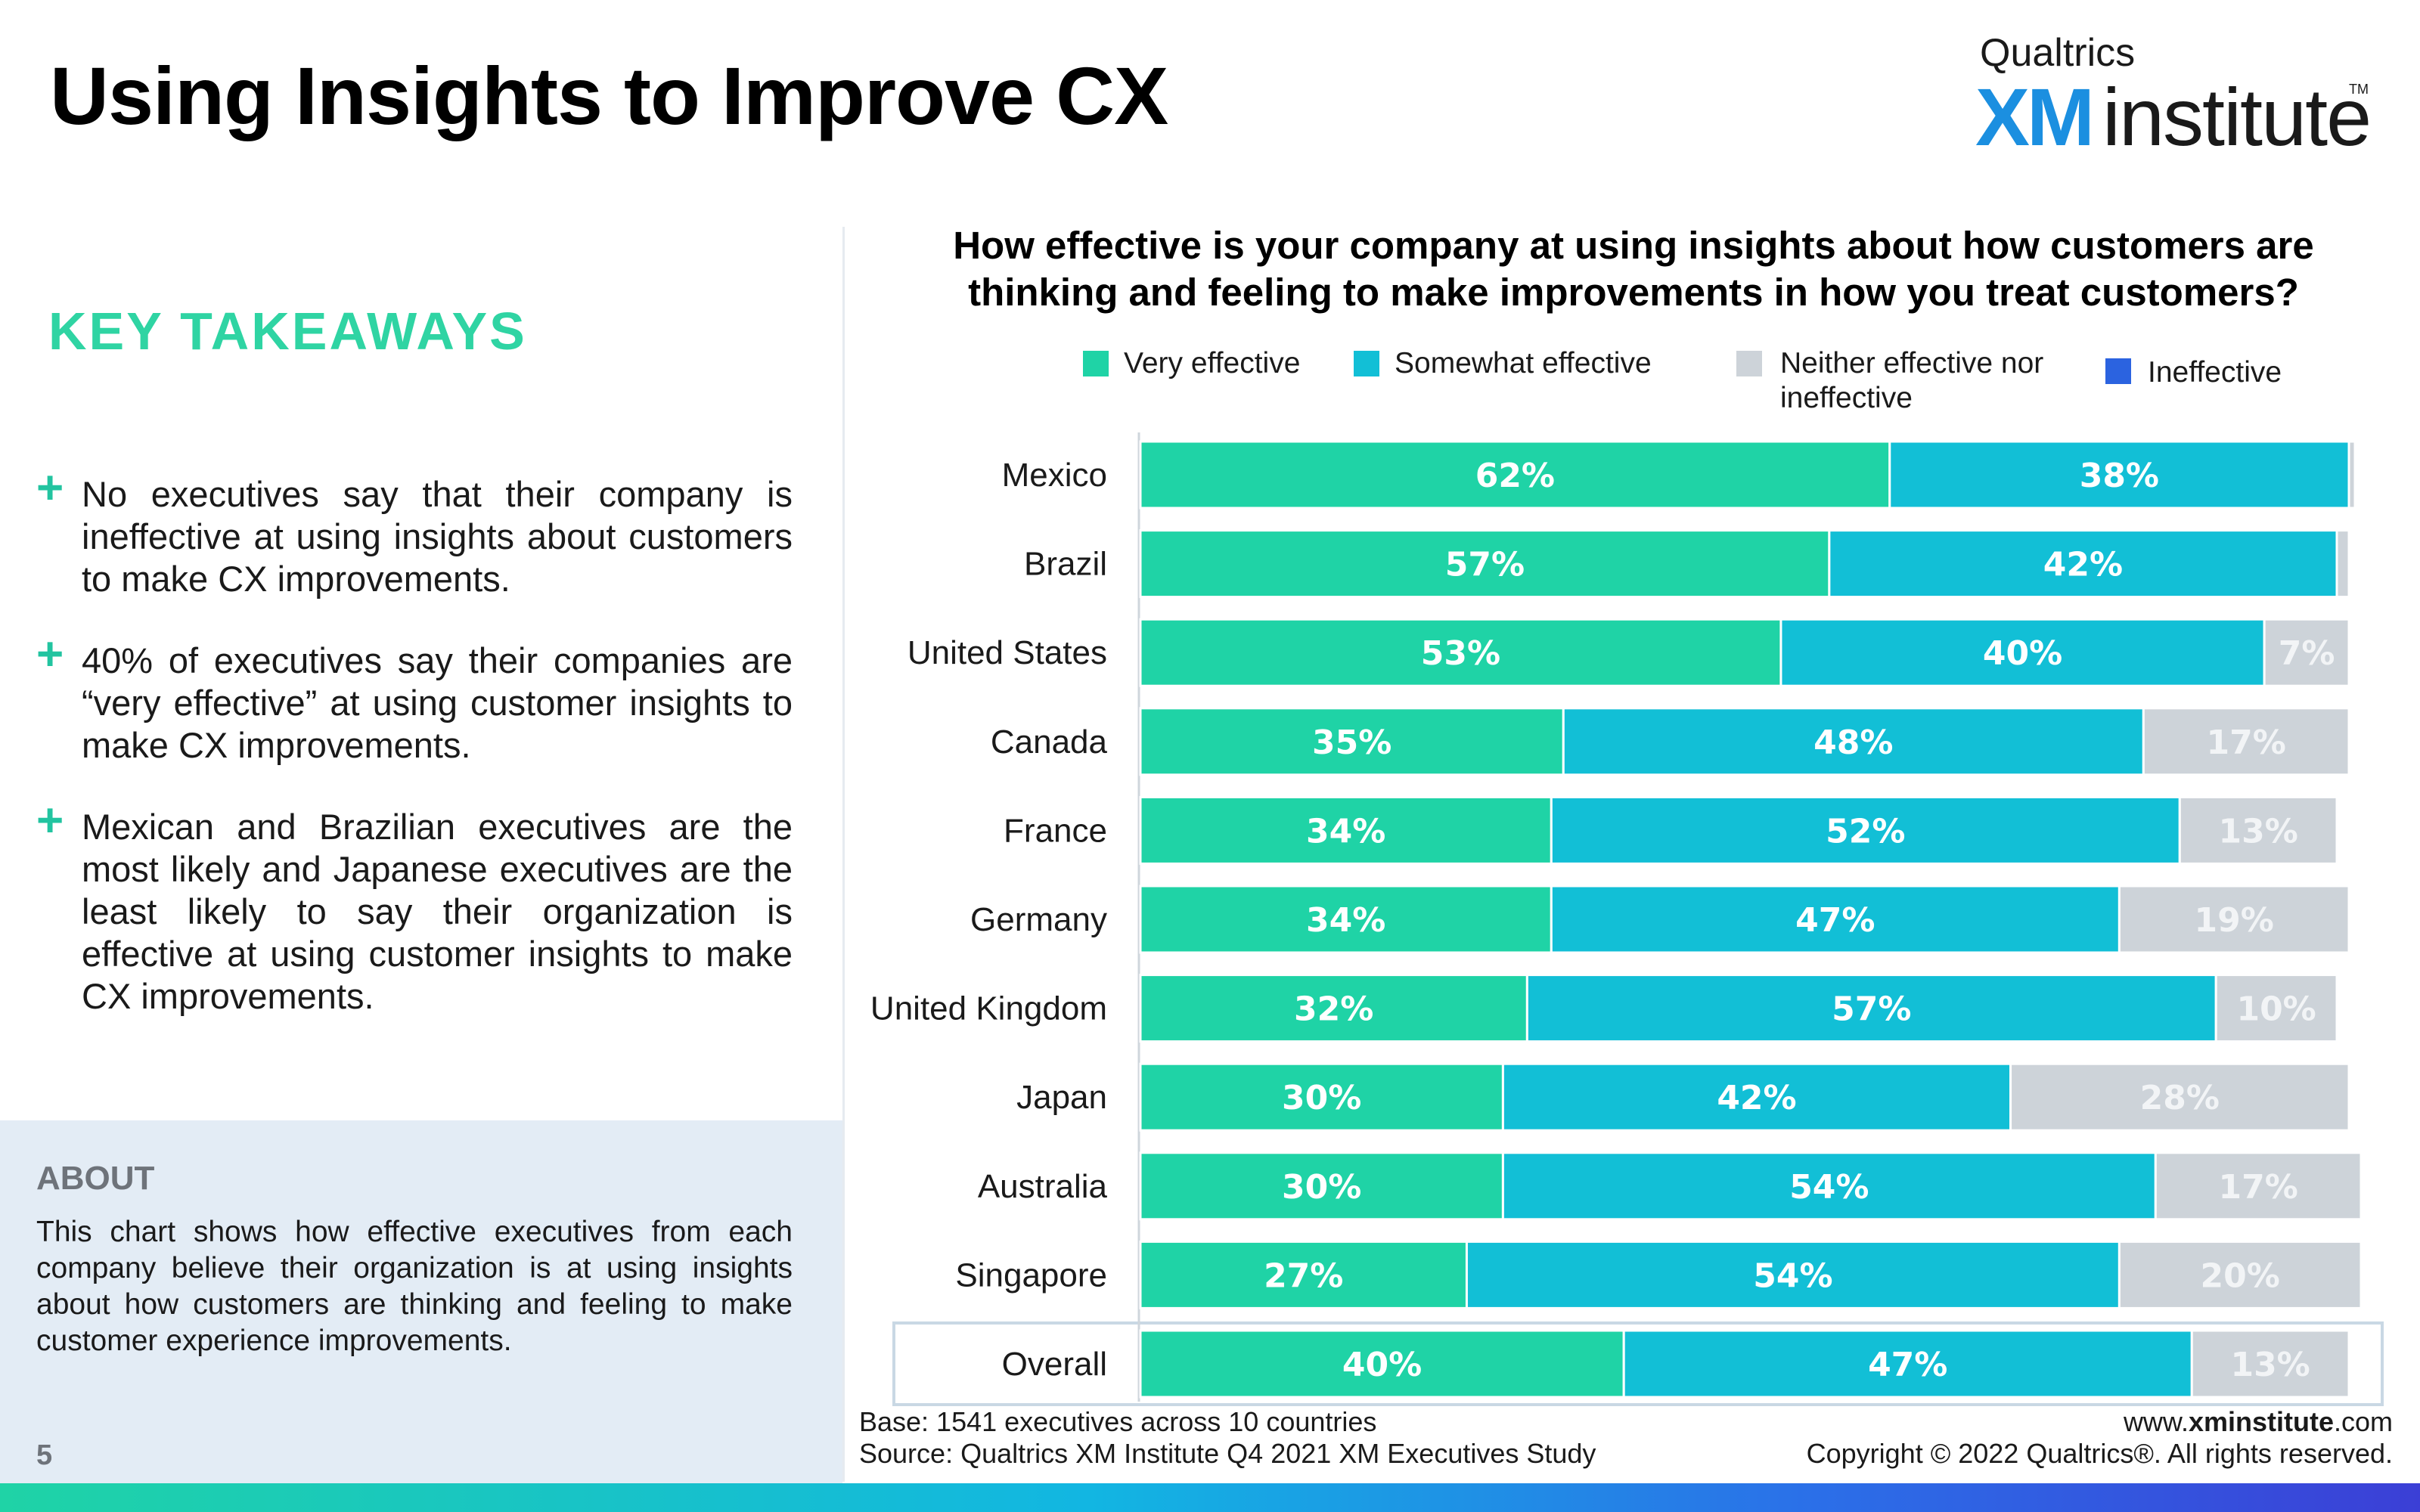 This screenshot has width=2420, height=1512. I want to click on data-label: 20%, so click(2240, 1275).